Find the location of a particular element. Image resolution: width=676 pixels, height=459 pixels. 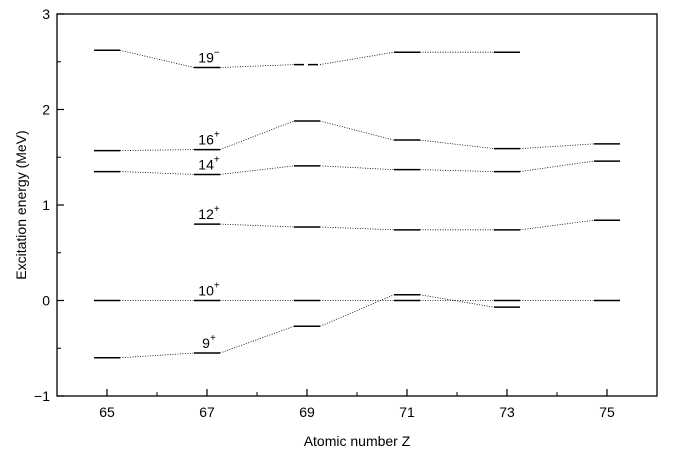

level-label: 19− is located at coordinates (209, 56).